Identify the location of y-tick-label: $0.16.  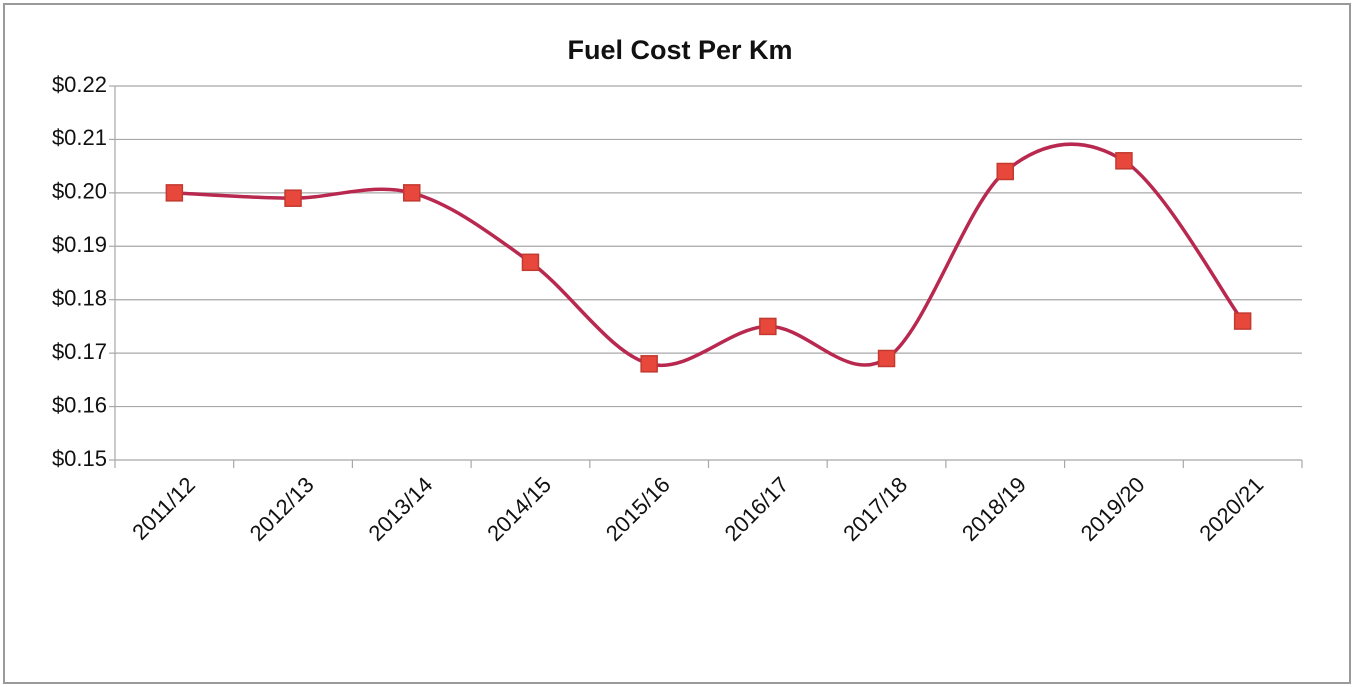
(79, 404).